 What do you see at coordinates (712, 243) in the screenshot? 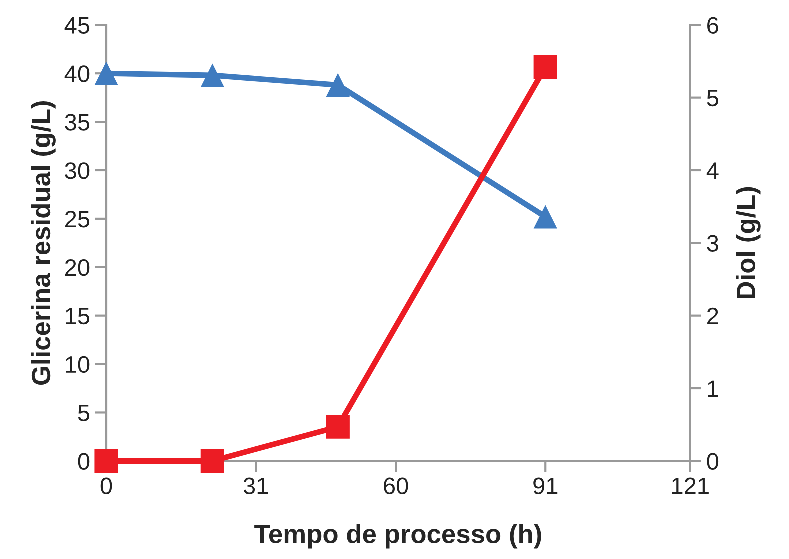
I see `y2-tick-label: 3` at bounding box center [712, 243].